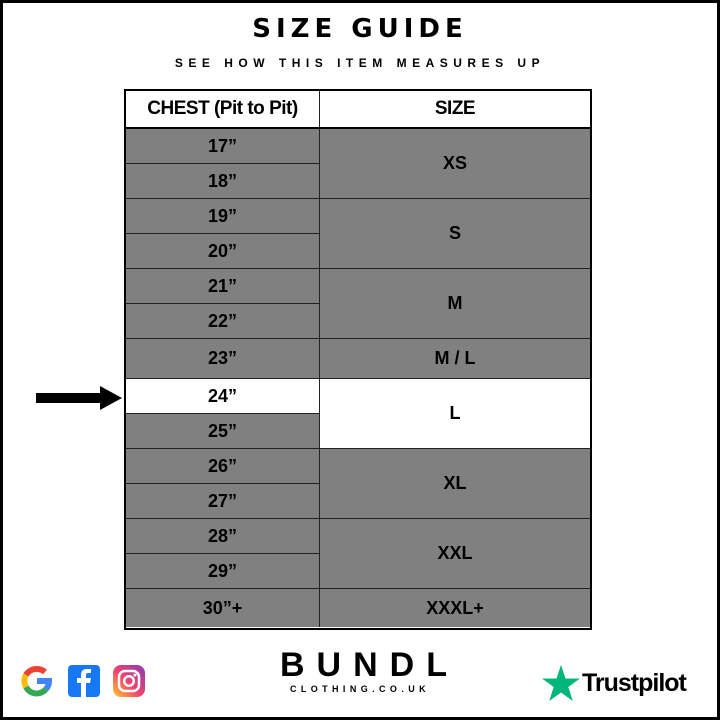 The width and height of the screenshot is (720, 720). What do you see at coordinates (360, 29) in the screenshot?
I see `page-title: SIZE GUIDE` at bounding box center [360, 29].